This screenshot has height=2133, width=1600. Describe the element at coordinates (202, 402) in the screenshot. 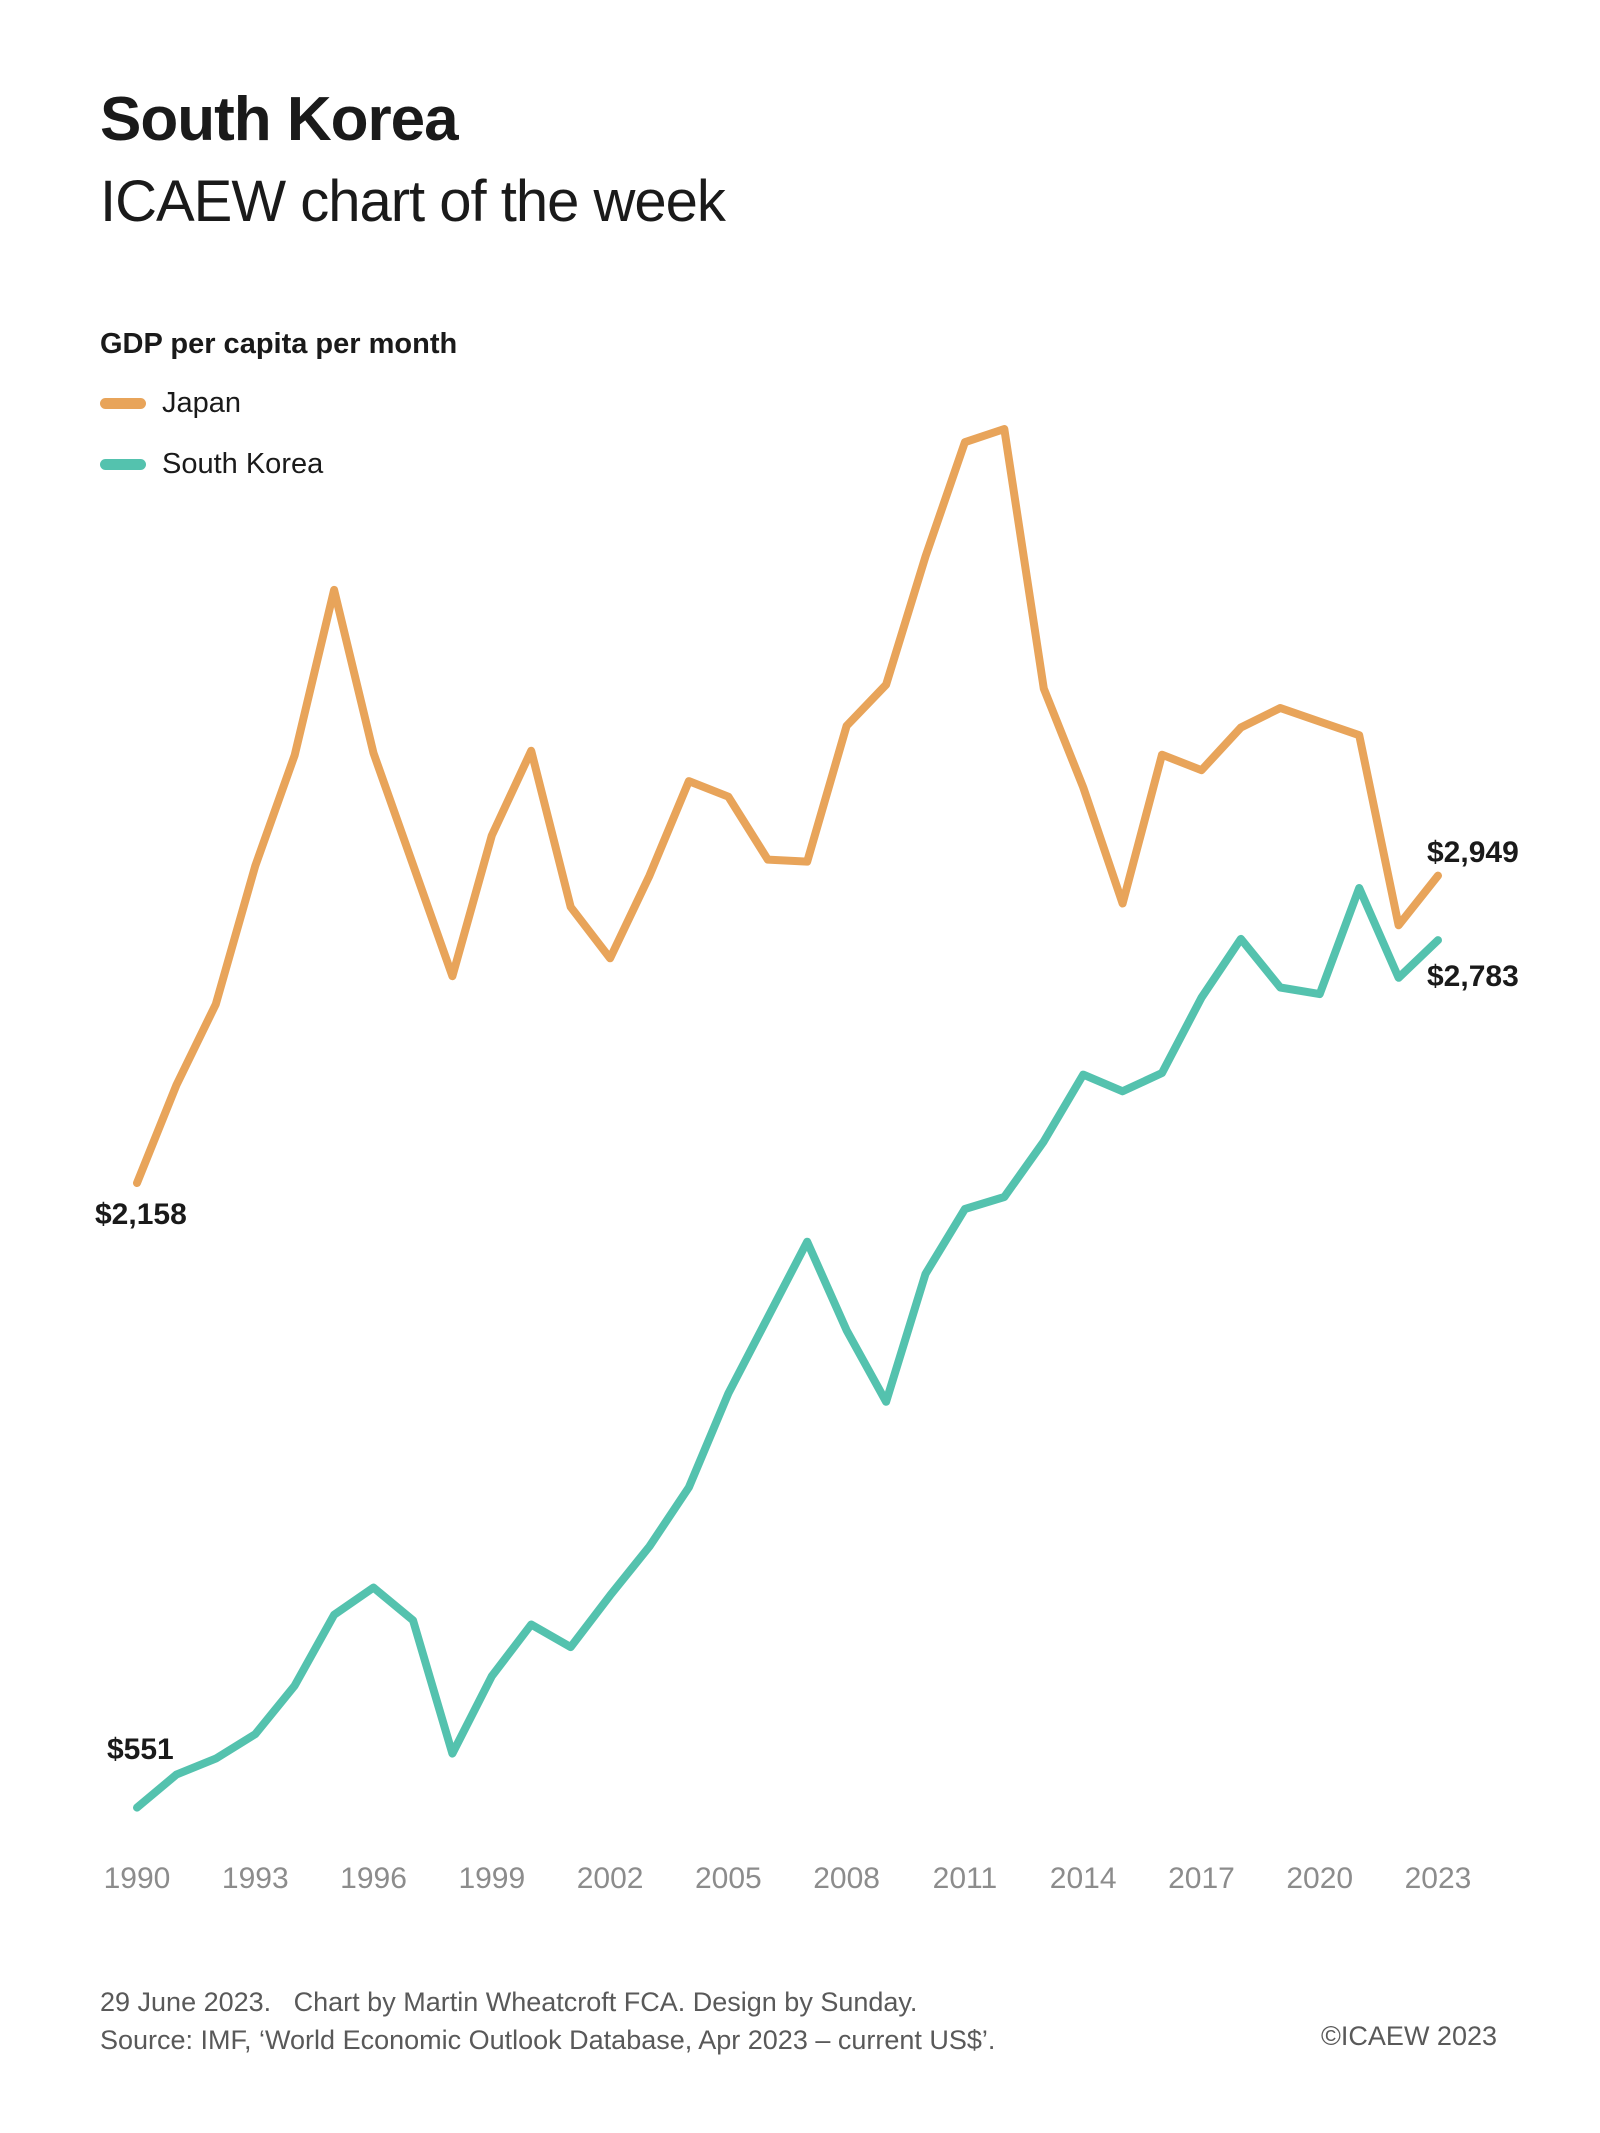

I see `legend-label-japan: Japan` at that location.